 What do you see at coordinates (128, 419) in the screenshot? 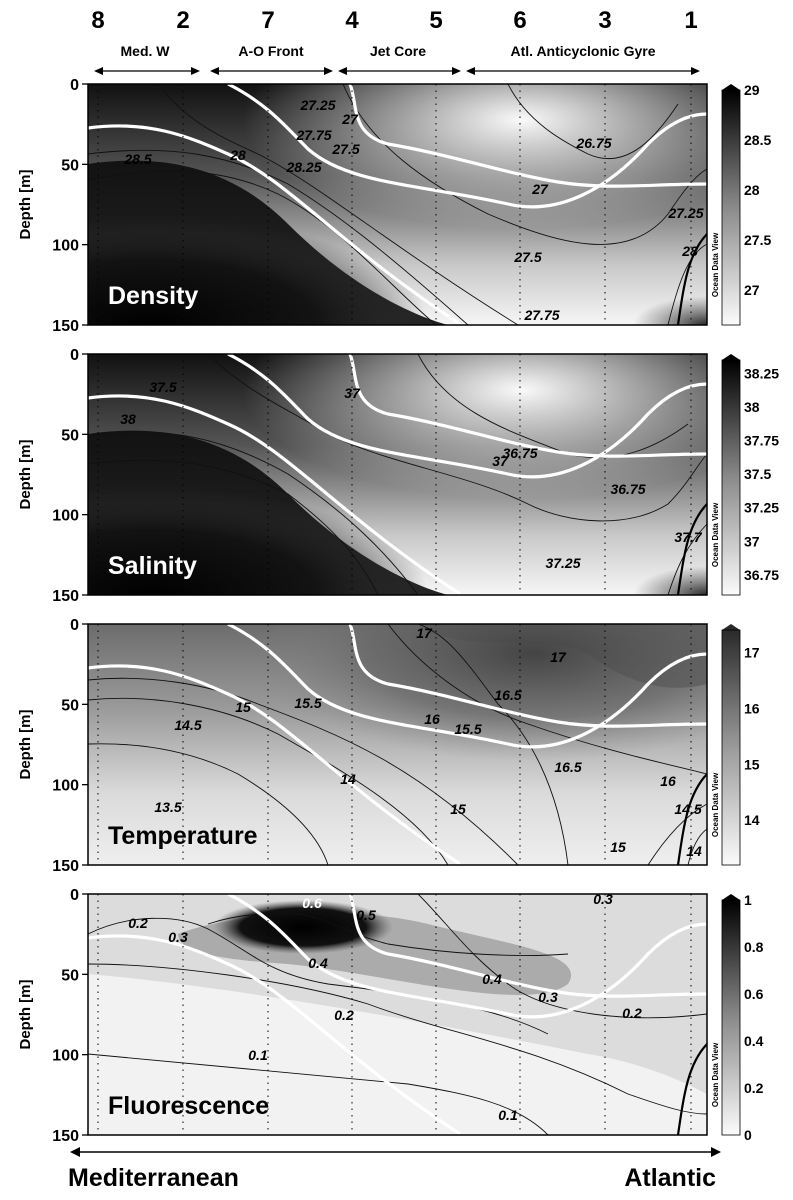
I see `contour-label: 38` at bounding box center [128, 419].